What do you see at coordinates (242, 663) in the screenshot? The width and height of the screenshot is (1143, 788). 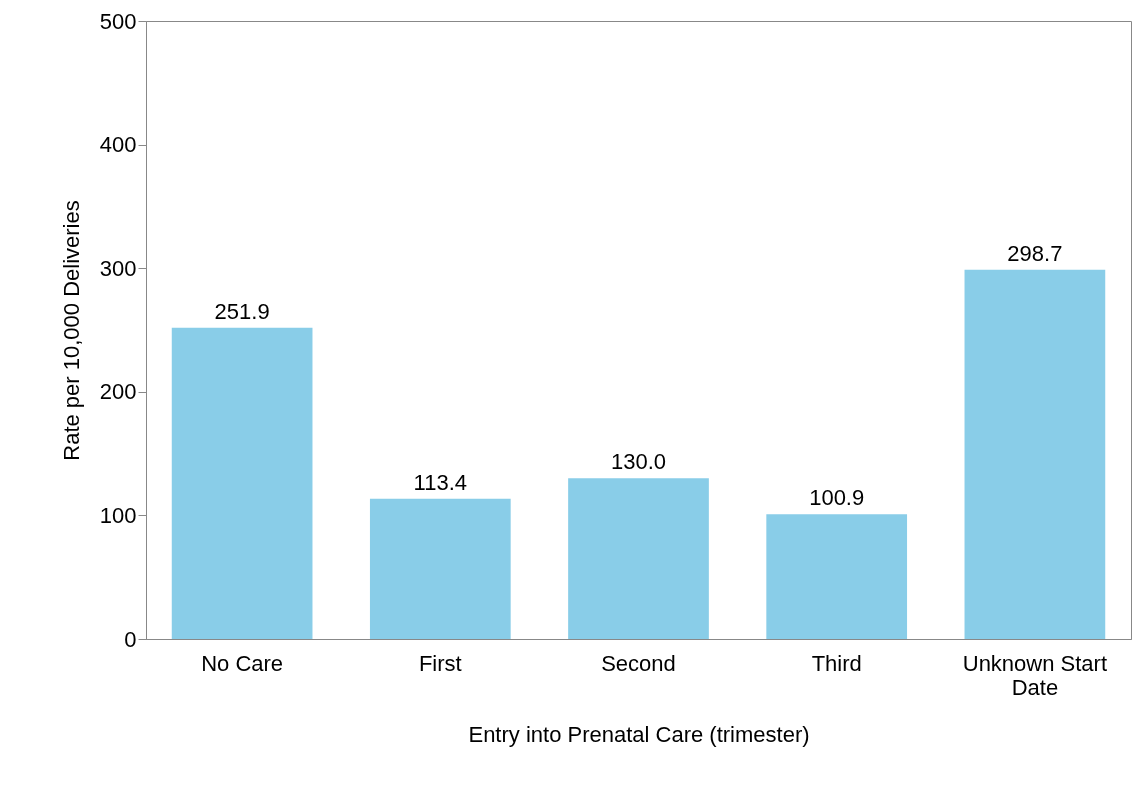 I see `x-tick-label: No Care` at bounding box center [242, 663].